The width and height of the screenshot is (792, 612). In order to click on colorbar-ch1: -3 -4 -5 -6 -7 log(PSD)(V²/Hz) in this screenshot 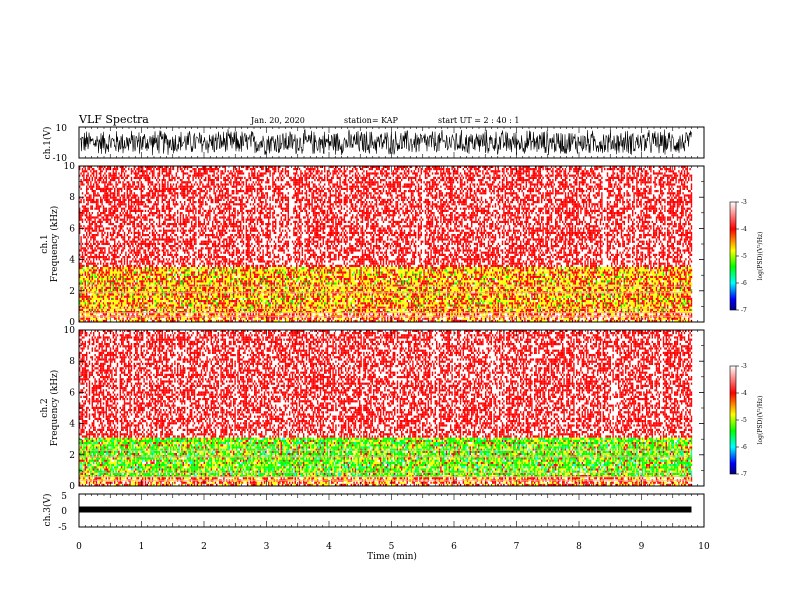, I will do `click(747, 256)`.